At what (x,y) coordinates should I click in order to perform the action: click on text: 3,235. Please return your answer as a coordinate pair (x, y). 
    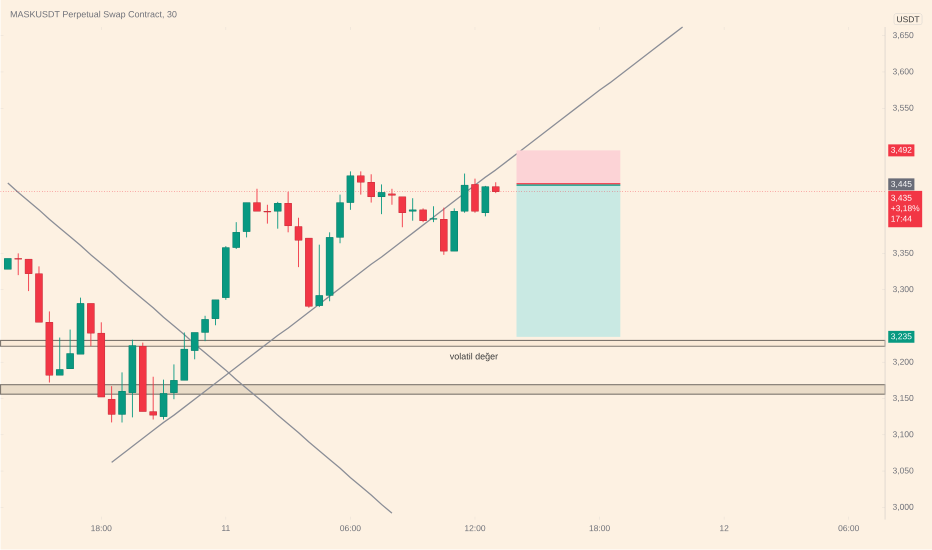
    Looking at the image, I should click on (901, 336).